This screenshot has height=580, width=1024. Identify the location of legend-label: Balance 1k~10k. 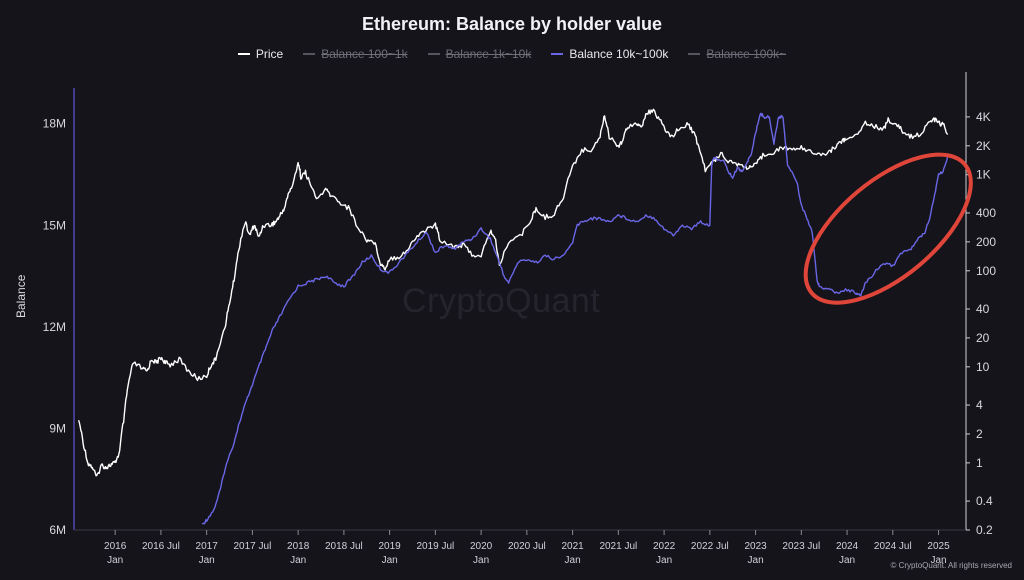
(488, 54).